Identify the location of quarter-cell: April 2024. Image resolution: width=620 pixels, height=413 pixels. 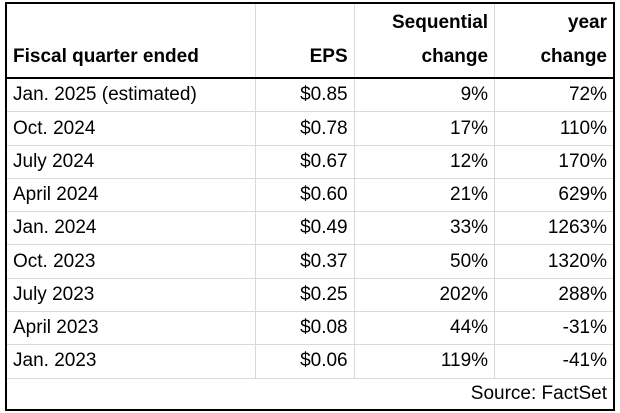
(131, 195).